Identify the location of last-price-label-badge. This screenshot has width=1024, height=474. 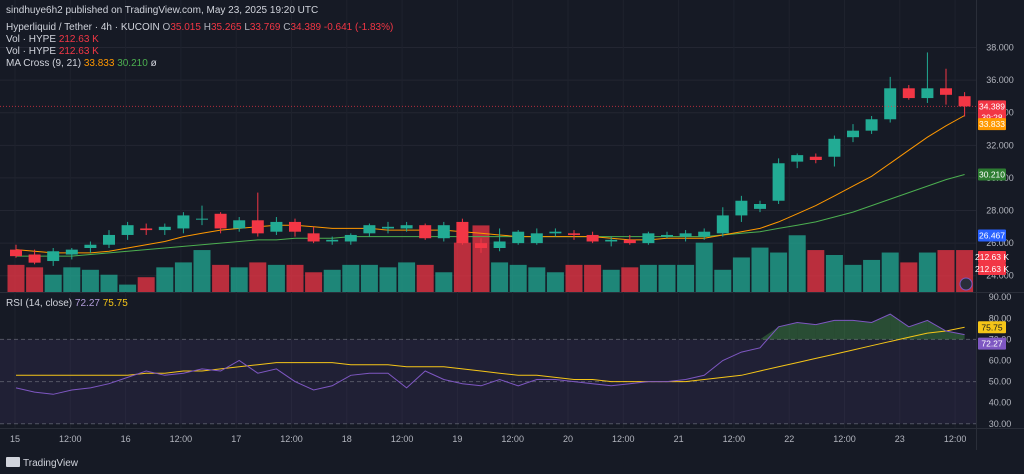
(992, 106).